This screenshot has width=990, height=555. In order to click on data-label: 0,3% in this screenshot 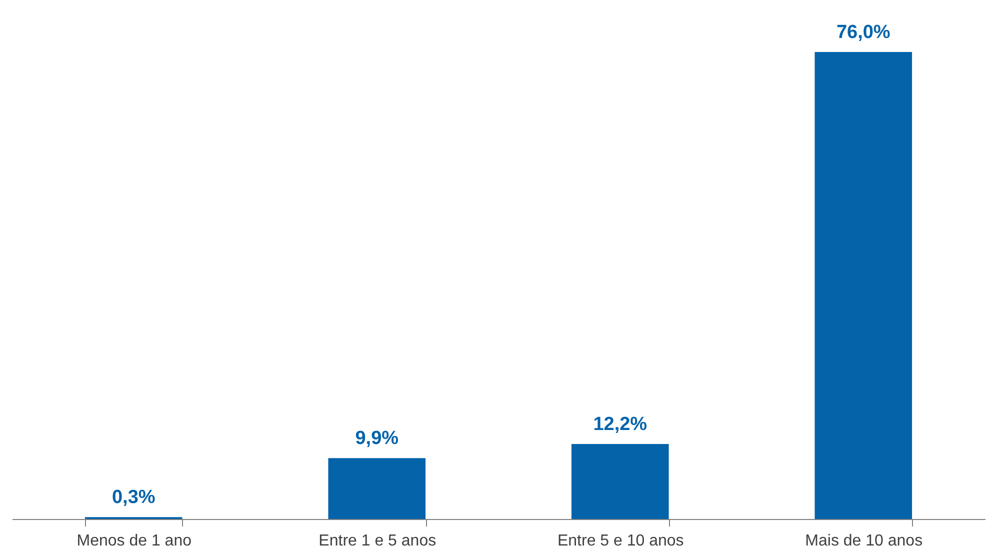, I will do `click(134, 497)`.